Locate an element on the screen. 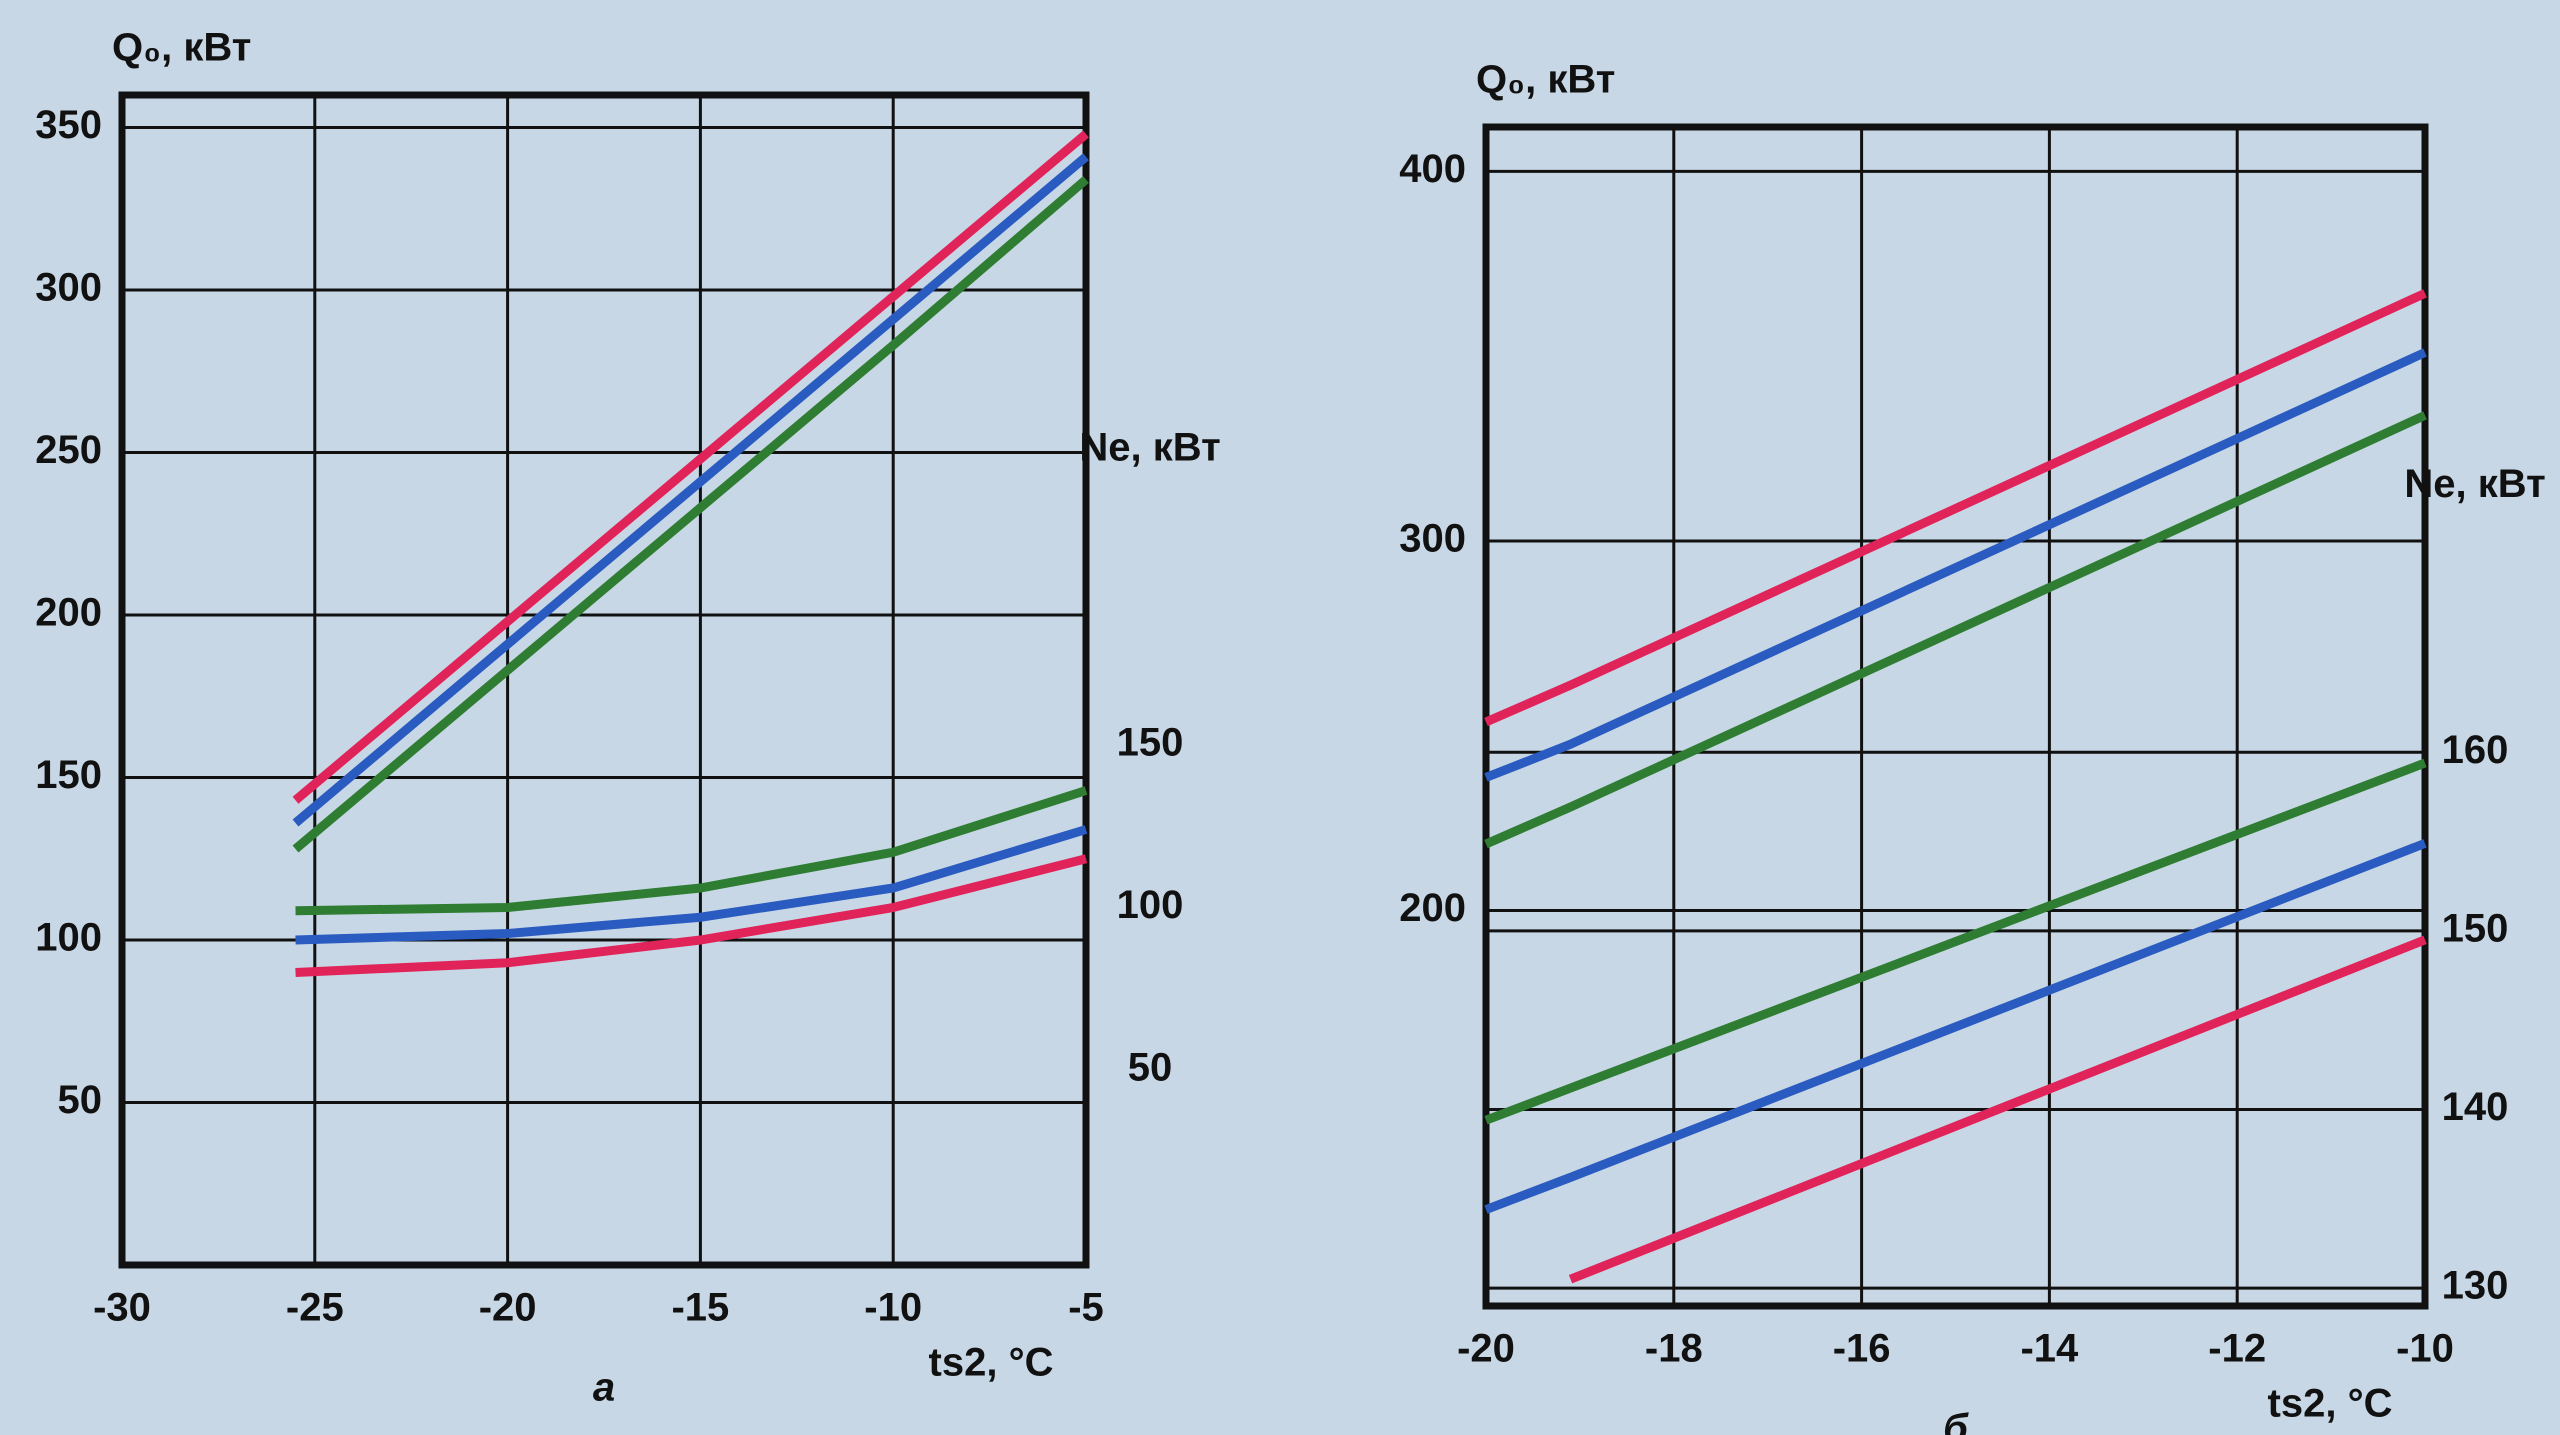  x-tick-label: -16 is located at coordinates (1862, 1349).